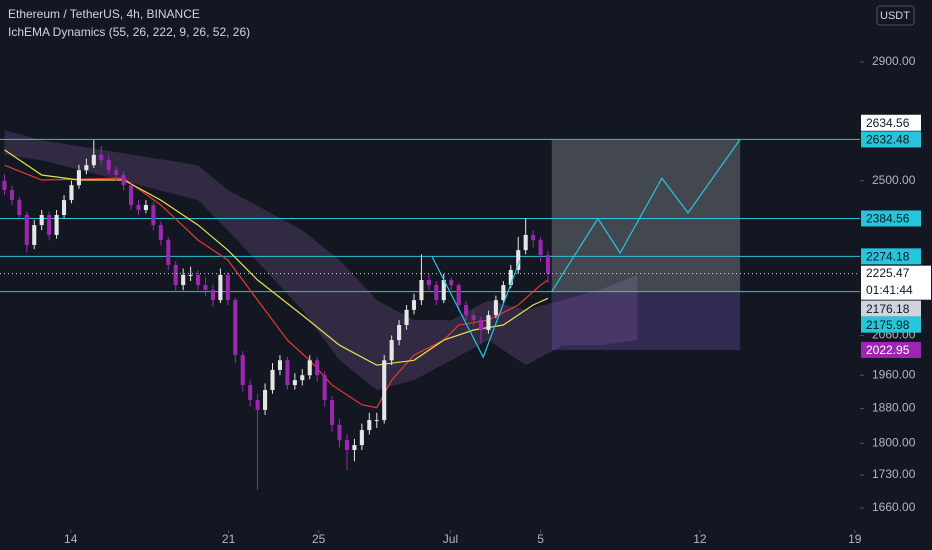  Describe the element at coordinates (229, 539) in the screenshot. I see `x-tick-label: 21` at that location.